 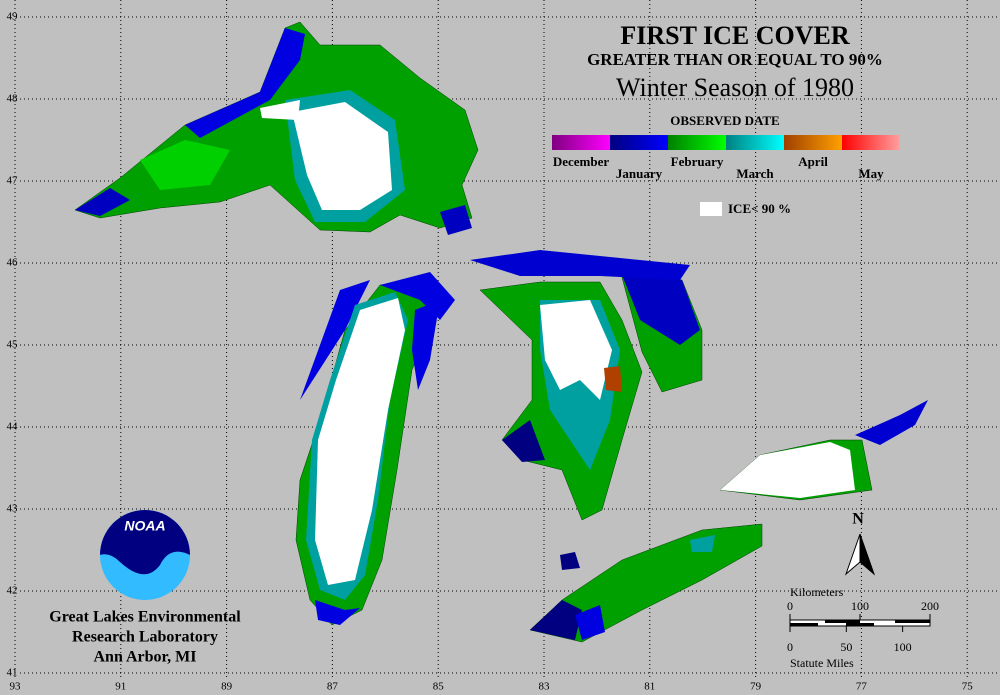 What do you see at coordinates (16, 687) in the screenshot?
I see `lon-label: 93` at bounding box center [16, 687].